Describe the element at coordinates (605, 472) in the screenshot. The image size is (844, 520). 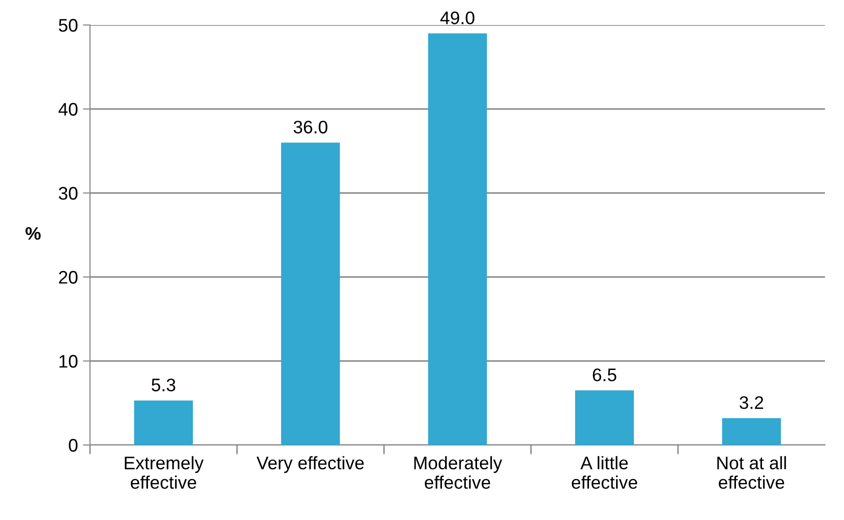
I see `x-tick-label: A little effective` at that location.